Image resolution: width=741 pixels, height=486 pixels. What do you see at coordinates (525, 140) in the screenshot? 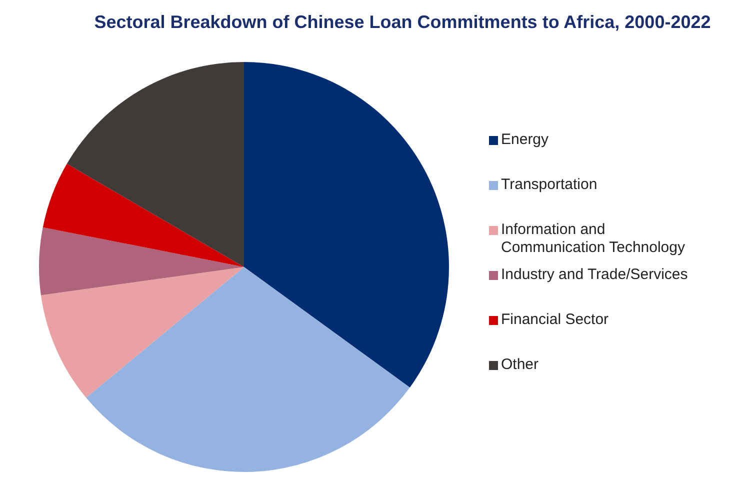
I see `legend-label: Energy` at bounding box center [525, 140].